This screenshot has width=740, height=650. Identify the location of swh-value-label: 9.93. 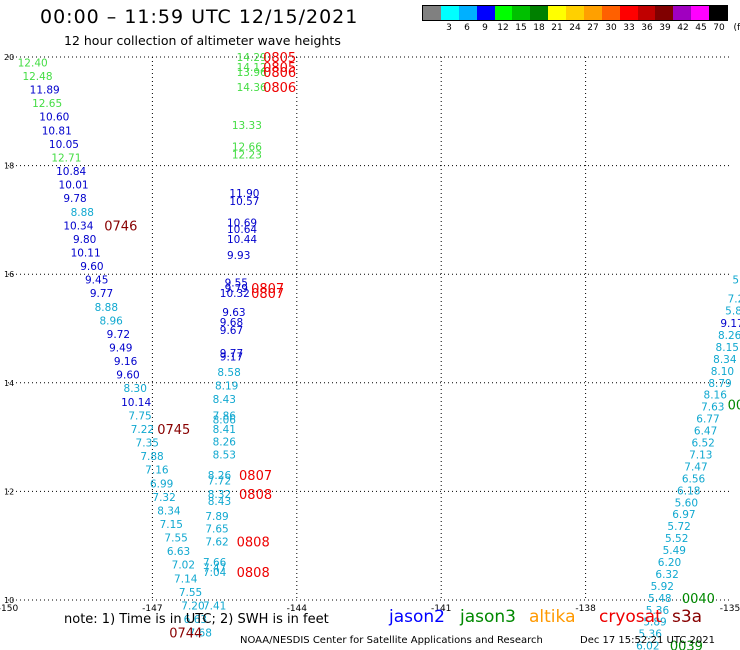
(238, 256).